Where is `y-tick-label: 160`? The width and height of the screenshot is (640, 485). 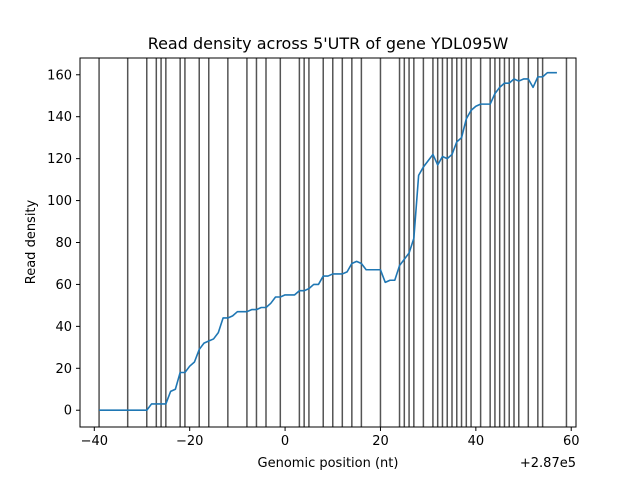 y-tick-label: 160 is located at coordinates (59, 75).